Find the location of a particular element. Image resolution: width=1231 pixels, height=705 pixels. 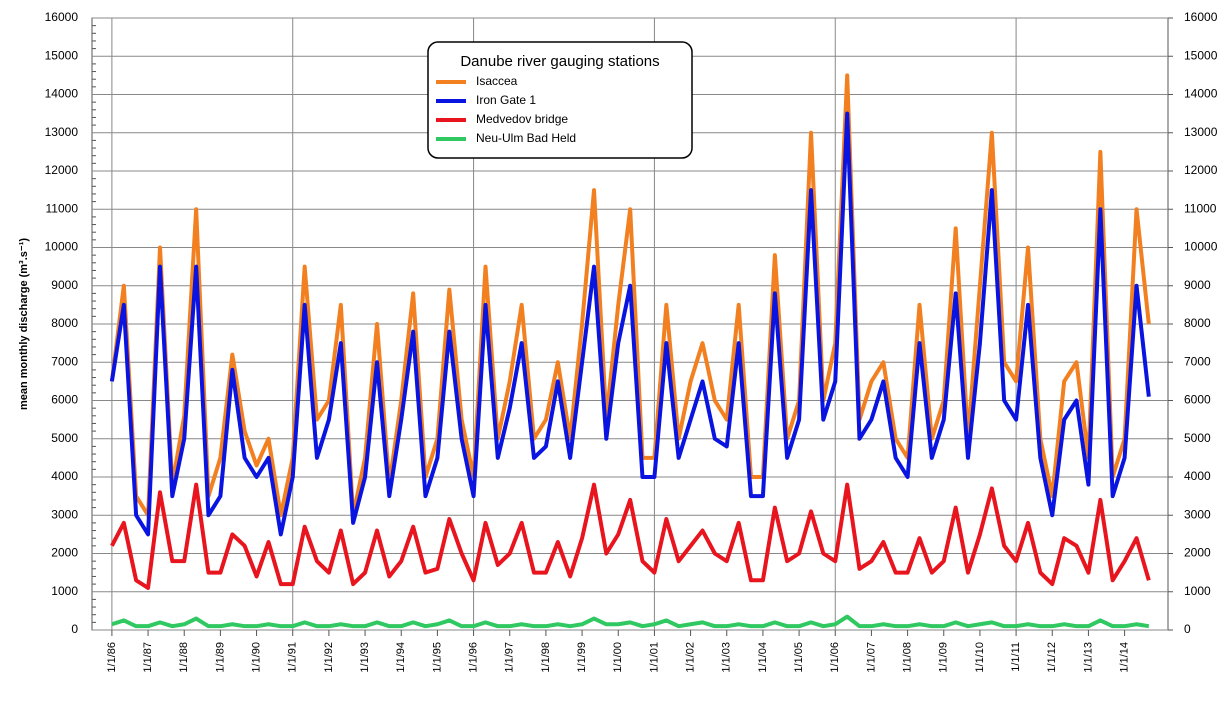

x-tick-label: 1/1/92 is located at coordinates (329, 657).